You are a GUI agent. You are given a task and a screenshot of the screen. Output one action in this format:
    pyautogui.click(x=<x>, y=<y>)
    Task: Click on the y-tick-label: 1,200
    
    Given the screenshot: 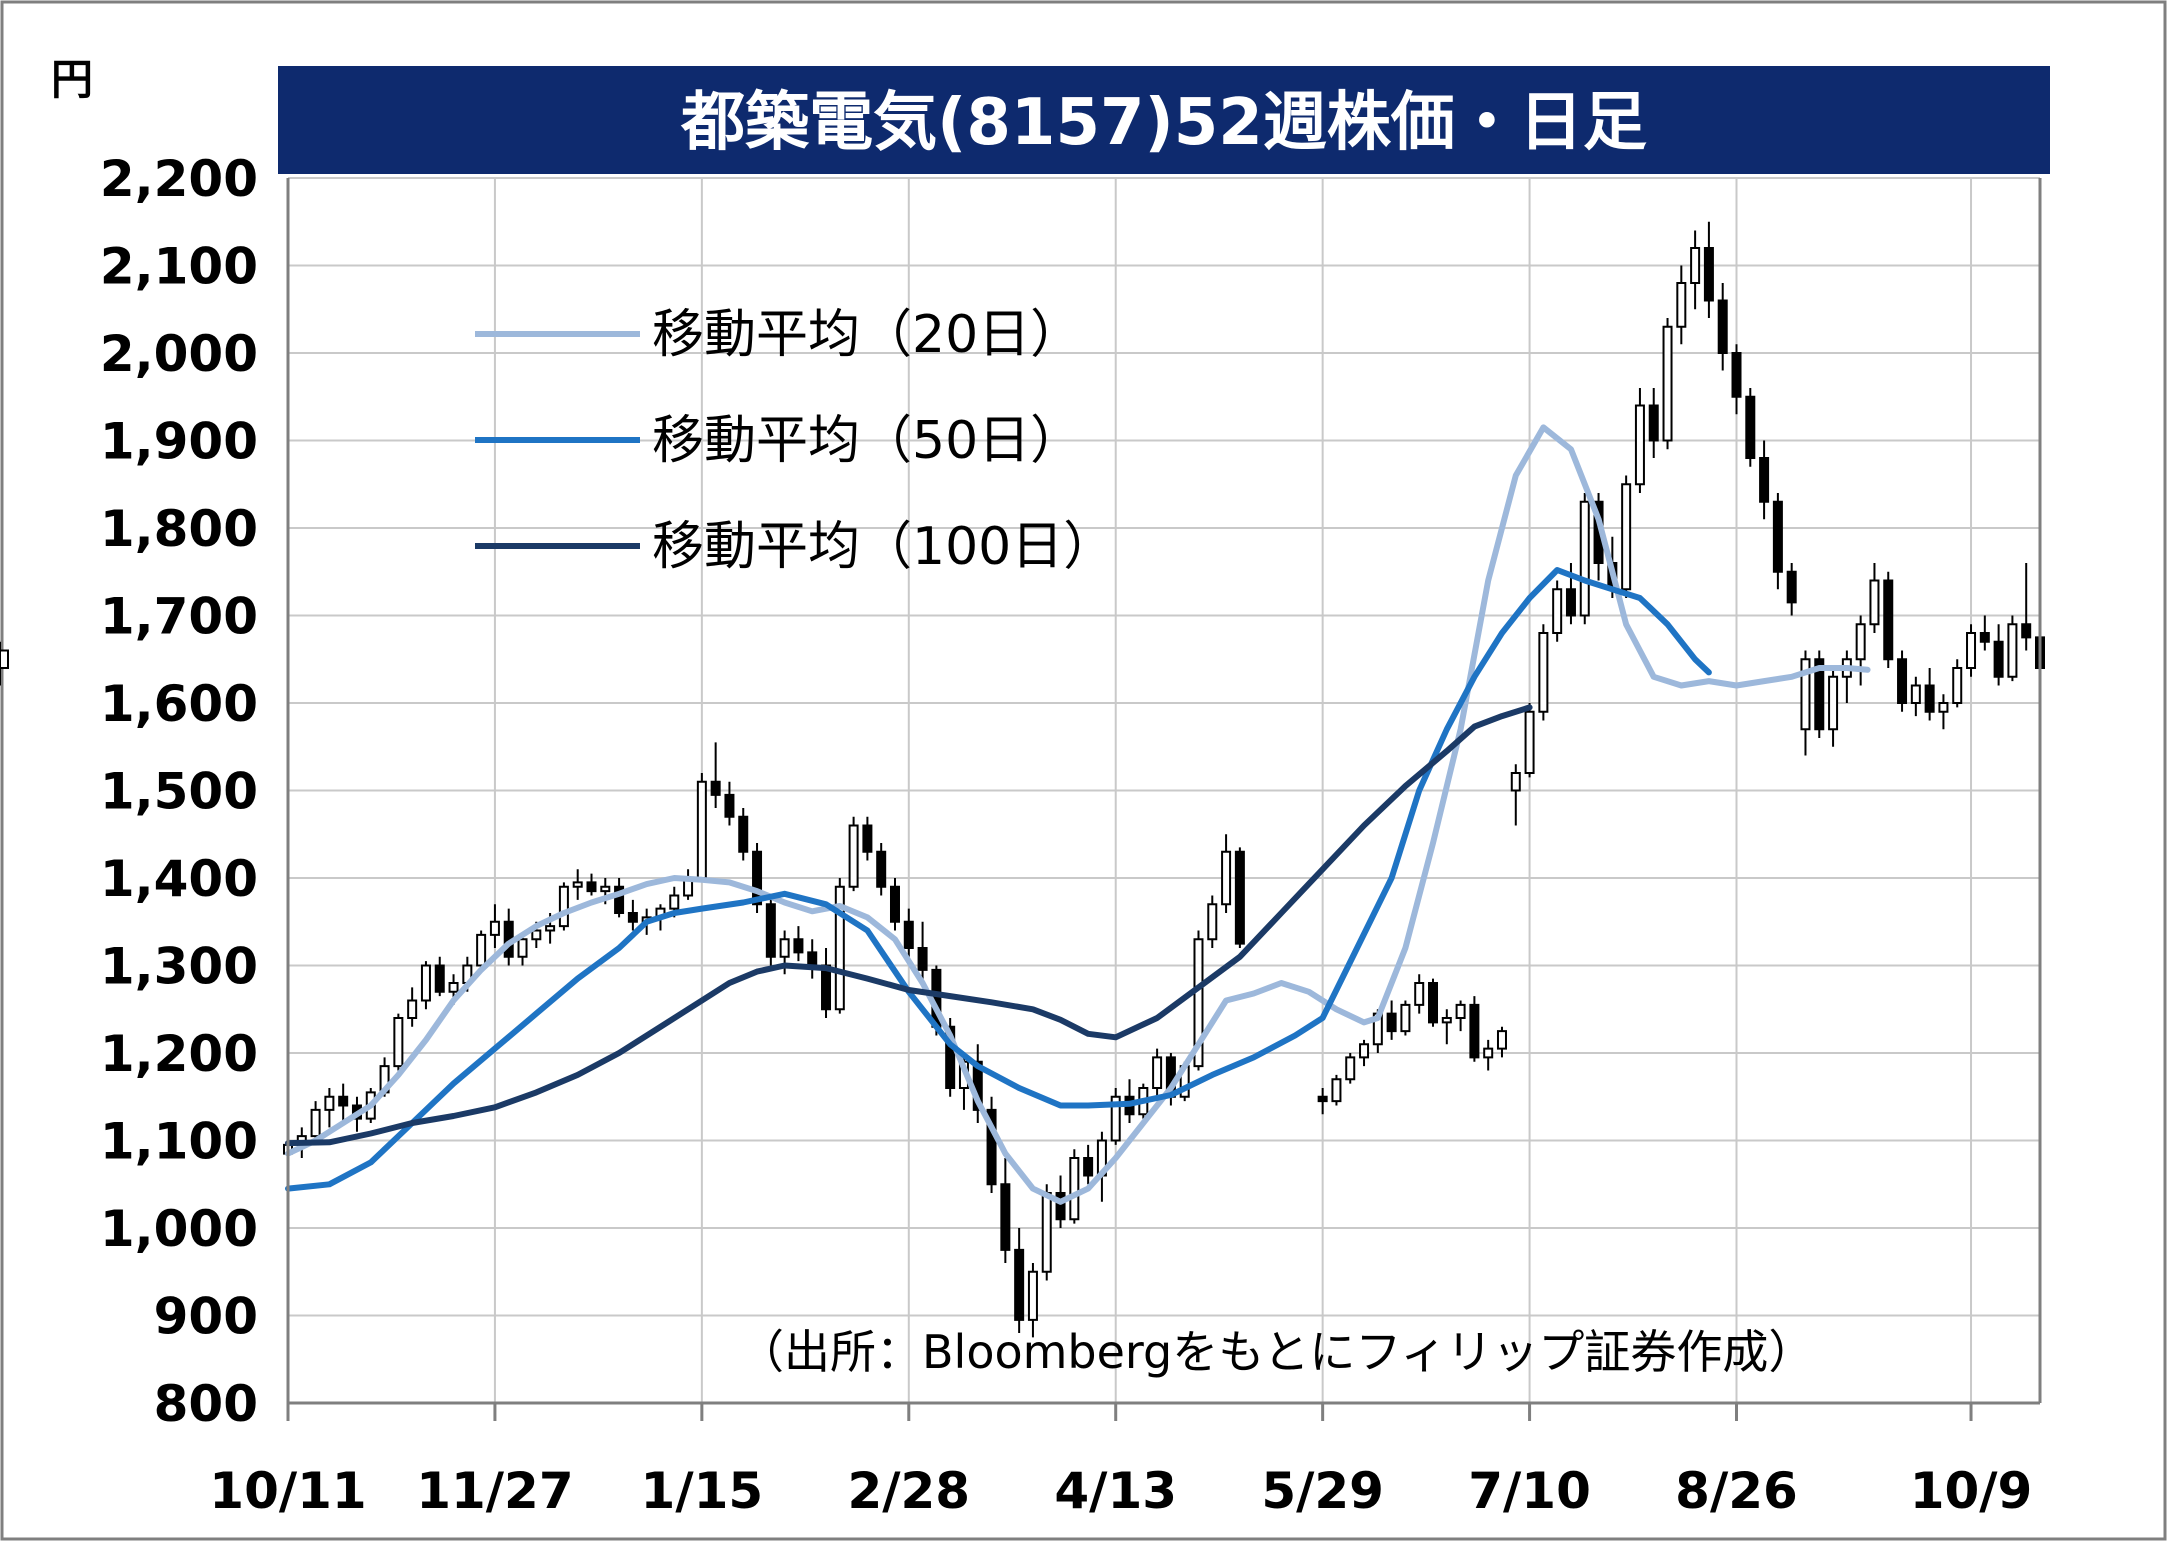 What is the action you would take?
    pyautogui.click(x=179, y=1054)
    